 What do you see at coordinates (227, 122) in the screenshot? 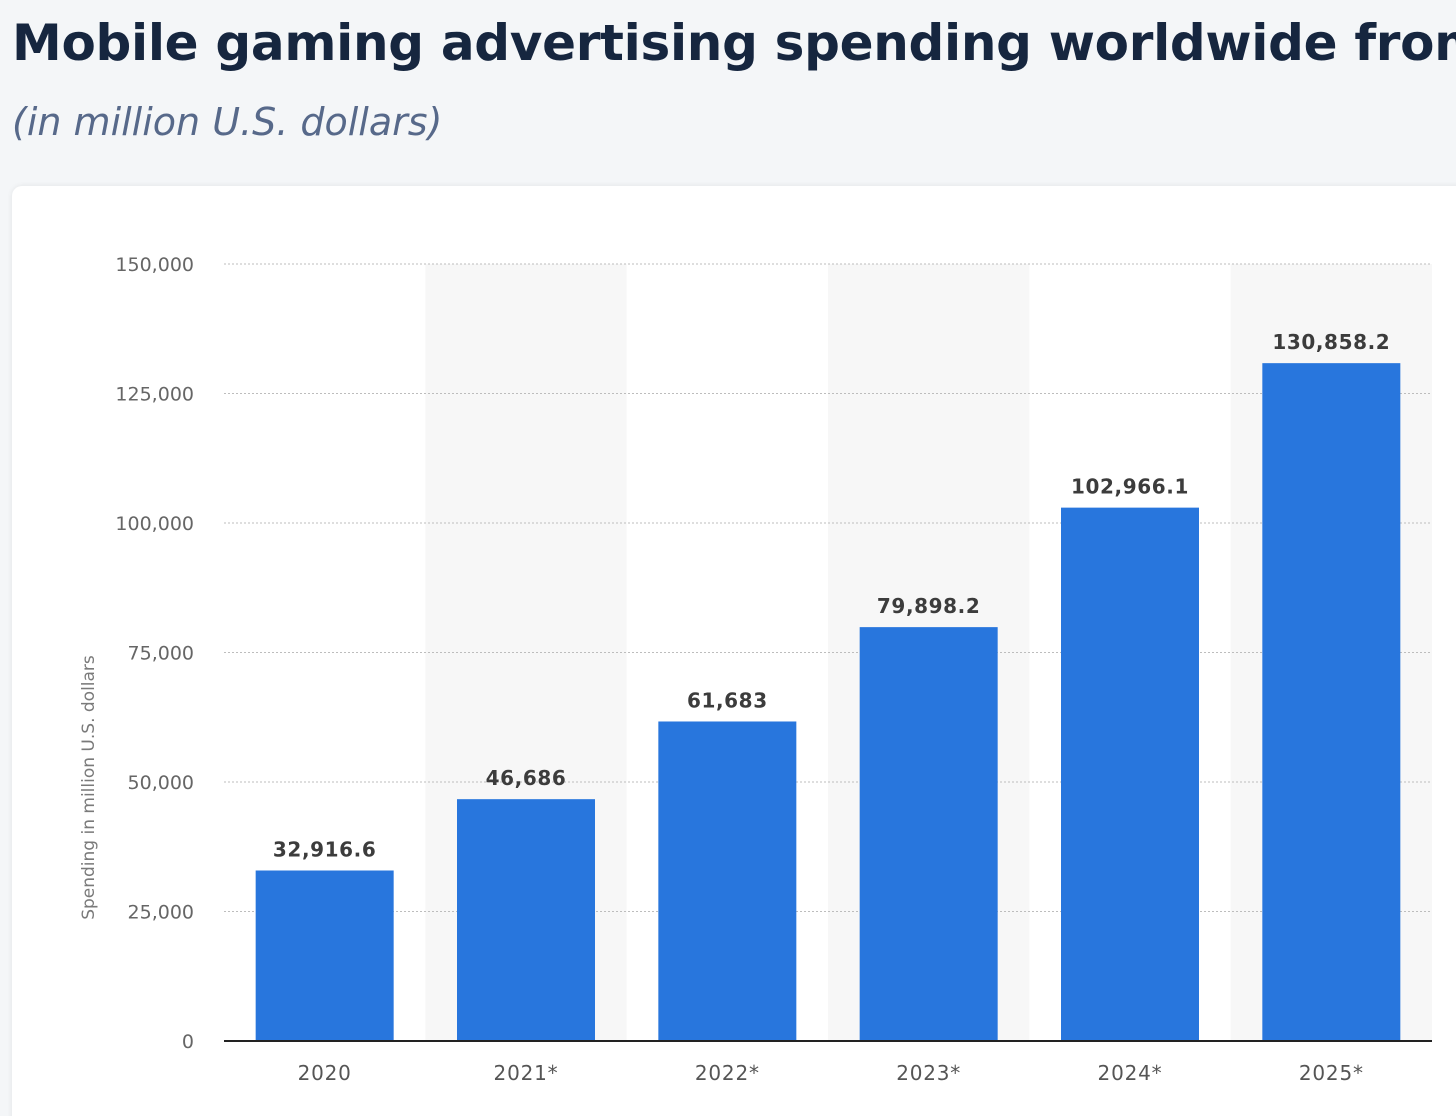
I see `page-subtitle: (in million U.S. dollars)` at bounding box center [227, 122].